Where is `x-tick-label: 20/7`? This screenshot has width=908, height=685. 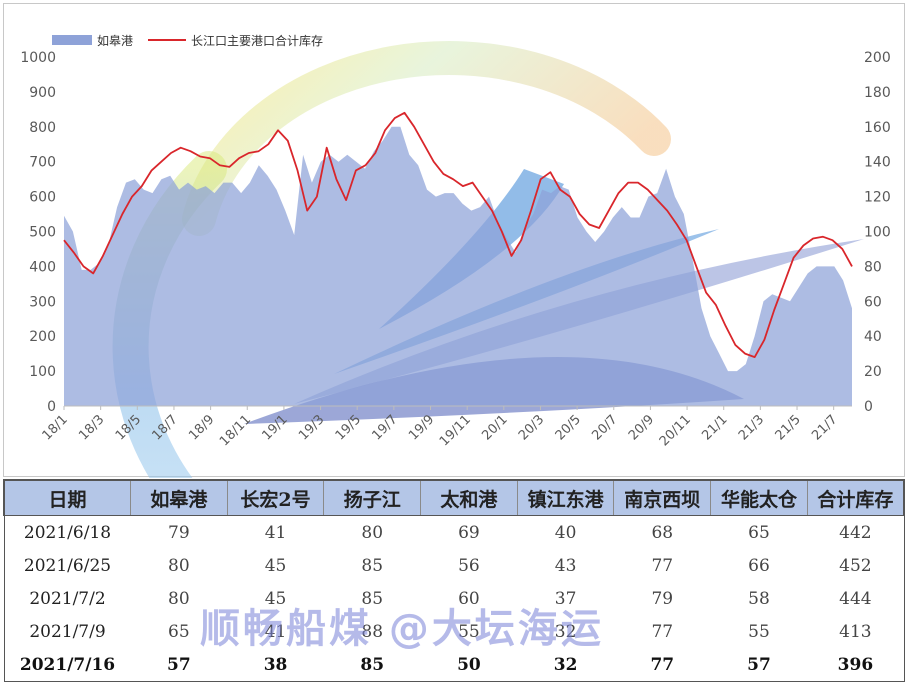 x-tick-label: 20/7 is located at coordinates (604, 427).